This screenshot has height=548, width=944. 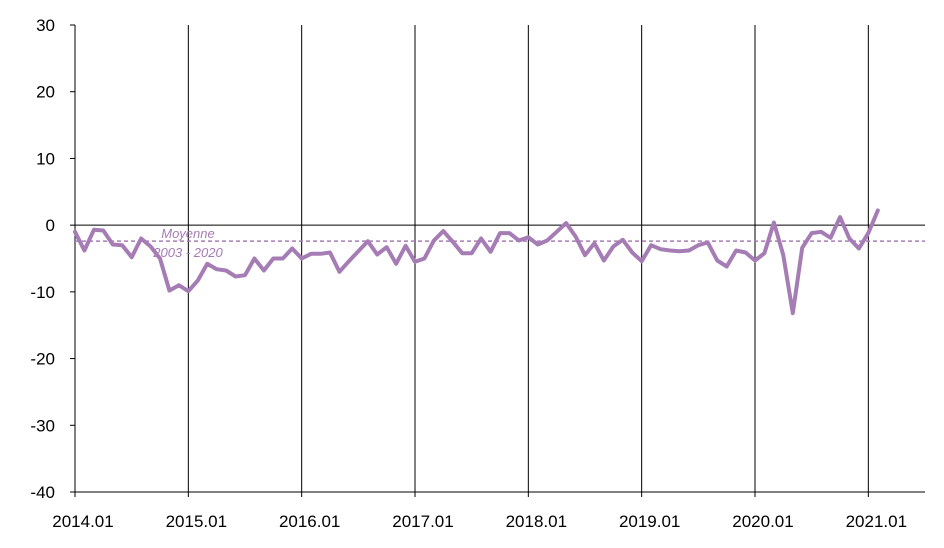 What do you see at coordinates (196, 521) in the screenshot?
I see `x-tick-label: 2015.01` at bounding box center [196, 521].